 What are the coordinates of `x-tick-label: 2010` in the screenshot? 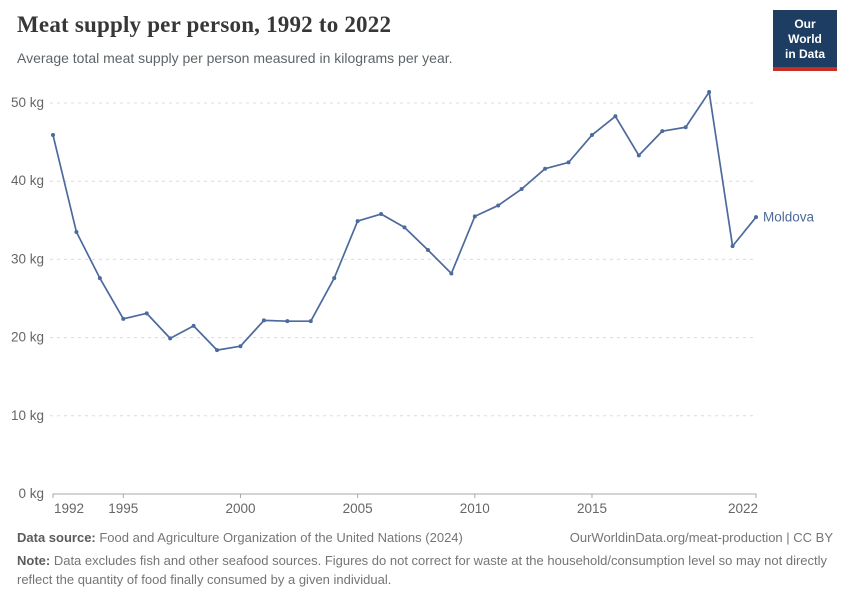 It's located at (475, 508).